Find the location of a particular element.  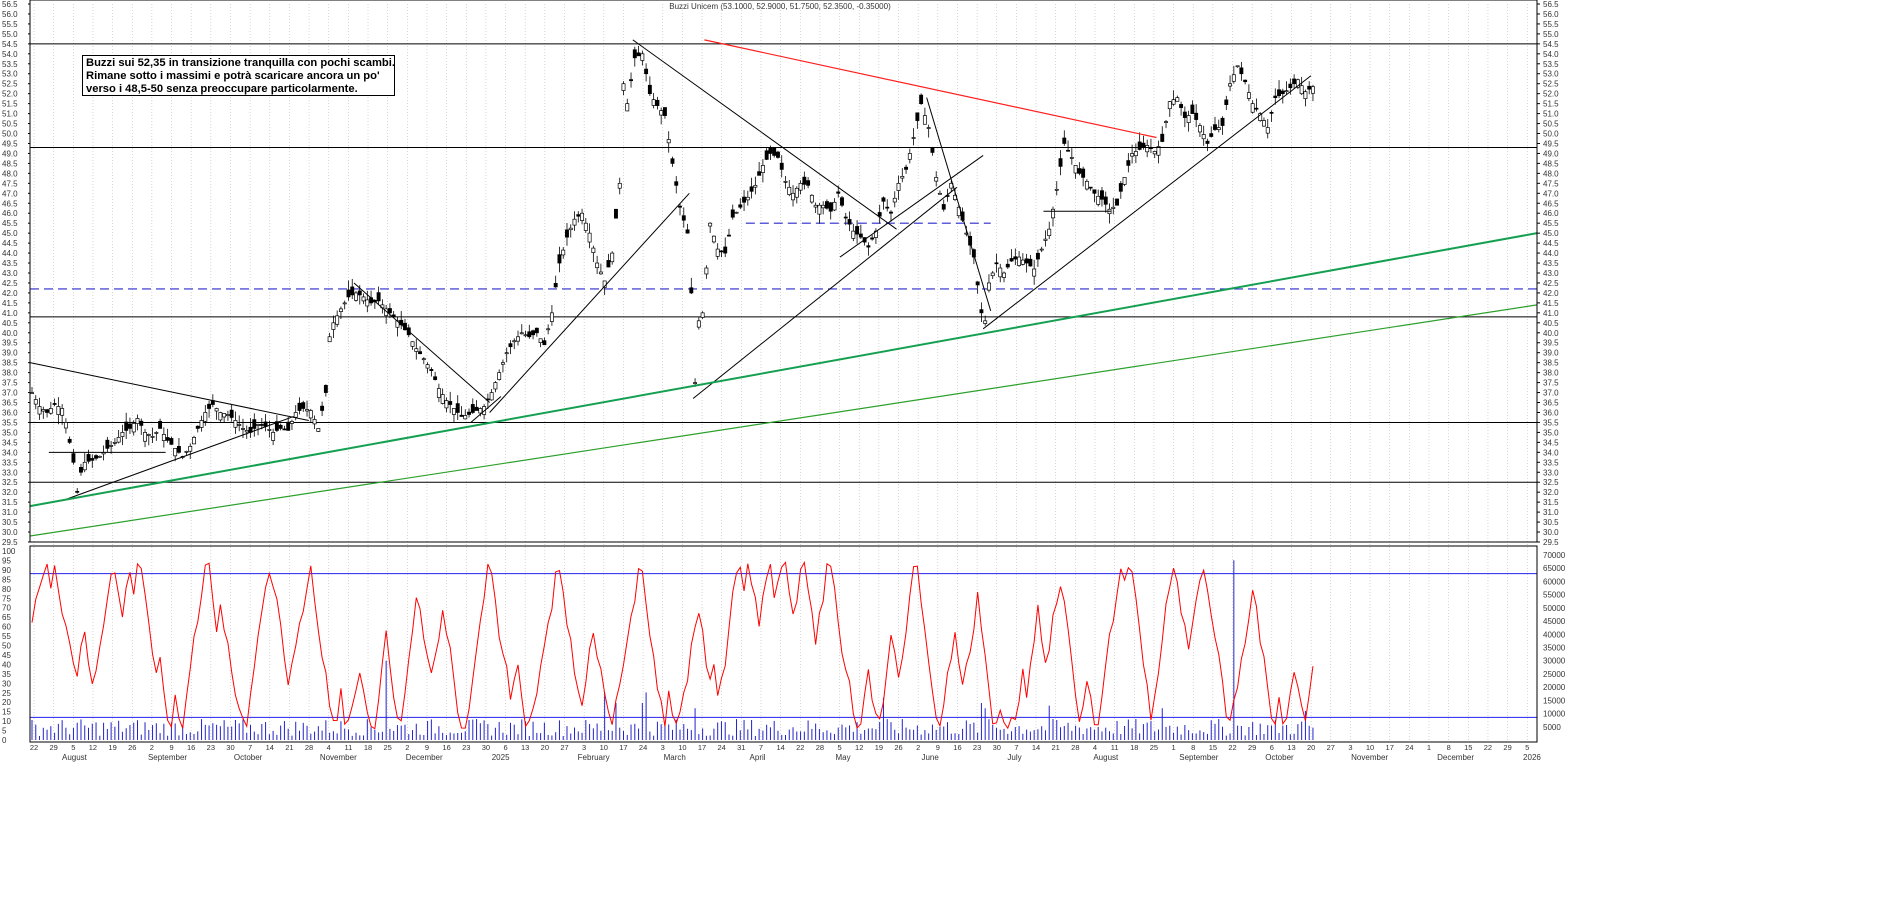

month-label: December is located at coordinates (1455, 757).